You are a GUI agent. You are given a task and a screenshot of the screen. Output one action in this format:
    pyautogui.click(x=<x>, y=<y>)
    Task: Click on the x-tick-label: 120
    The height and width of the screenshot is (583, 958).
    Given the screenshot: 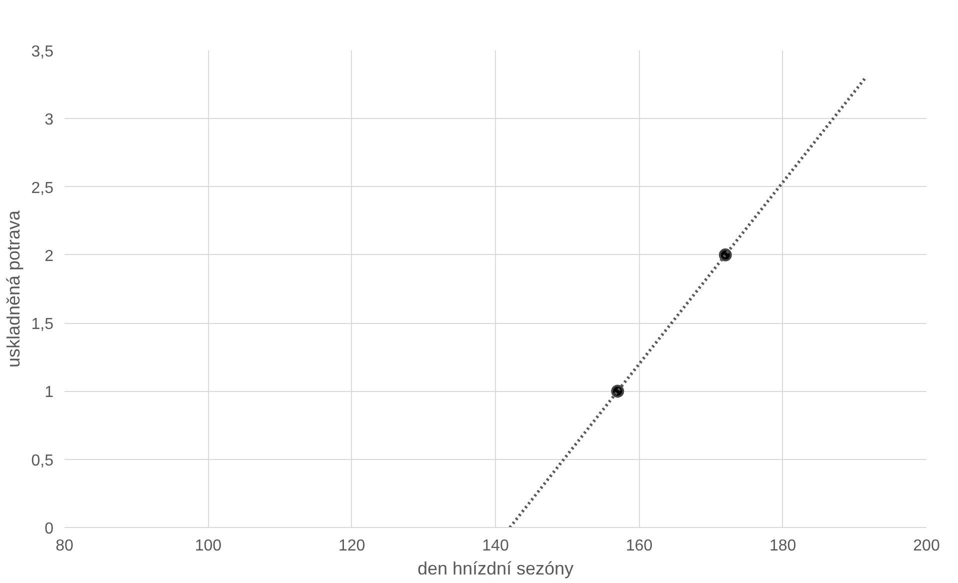 What is the action you would take?
    pyautogui.click(x=352, y=546)
    